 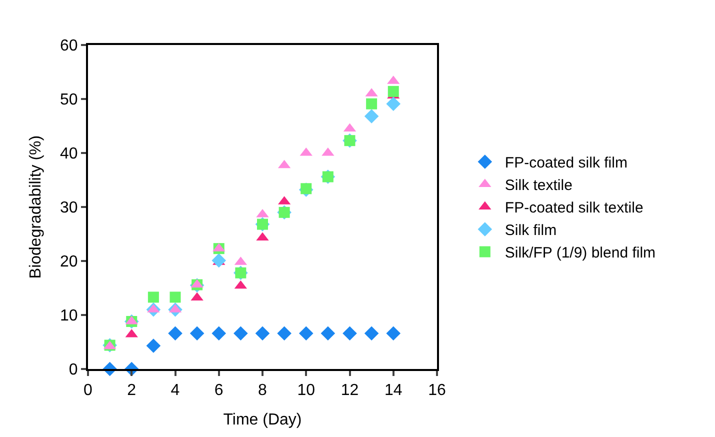 I want to click on x-tick-label: 2, so click(x=131, y=391).